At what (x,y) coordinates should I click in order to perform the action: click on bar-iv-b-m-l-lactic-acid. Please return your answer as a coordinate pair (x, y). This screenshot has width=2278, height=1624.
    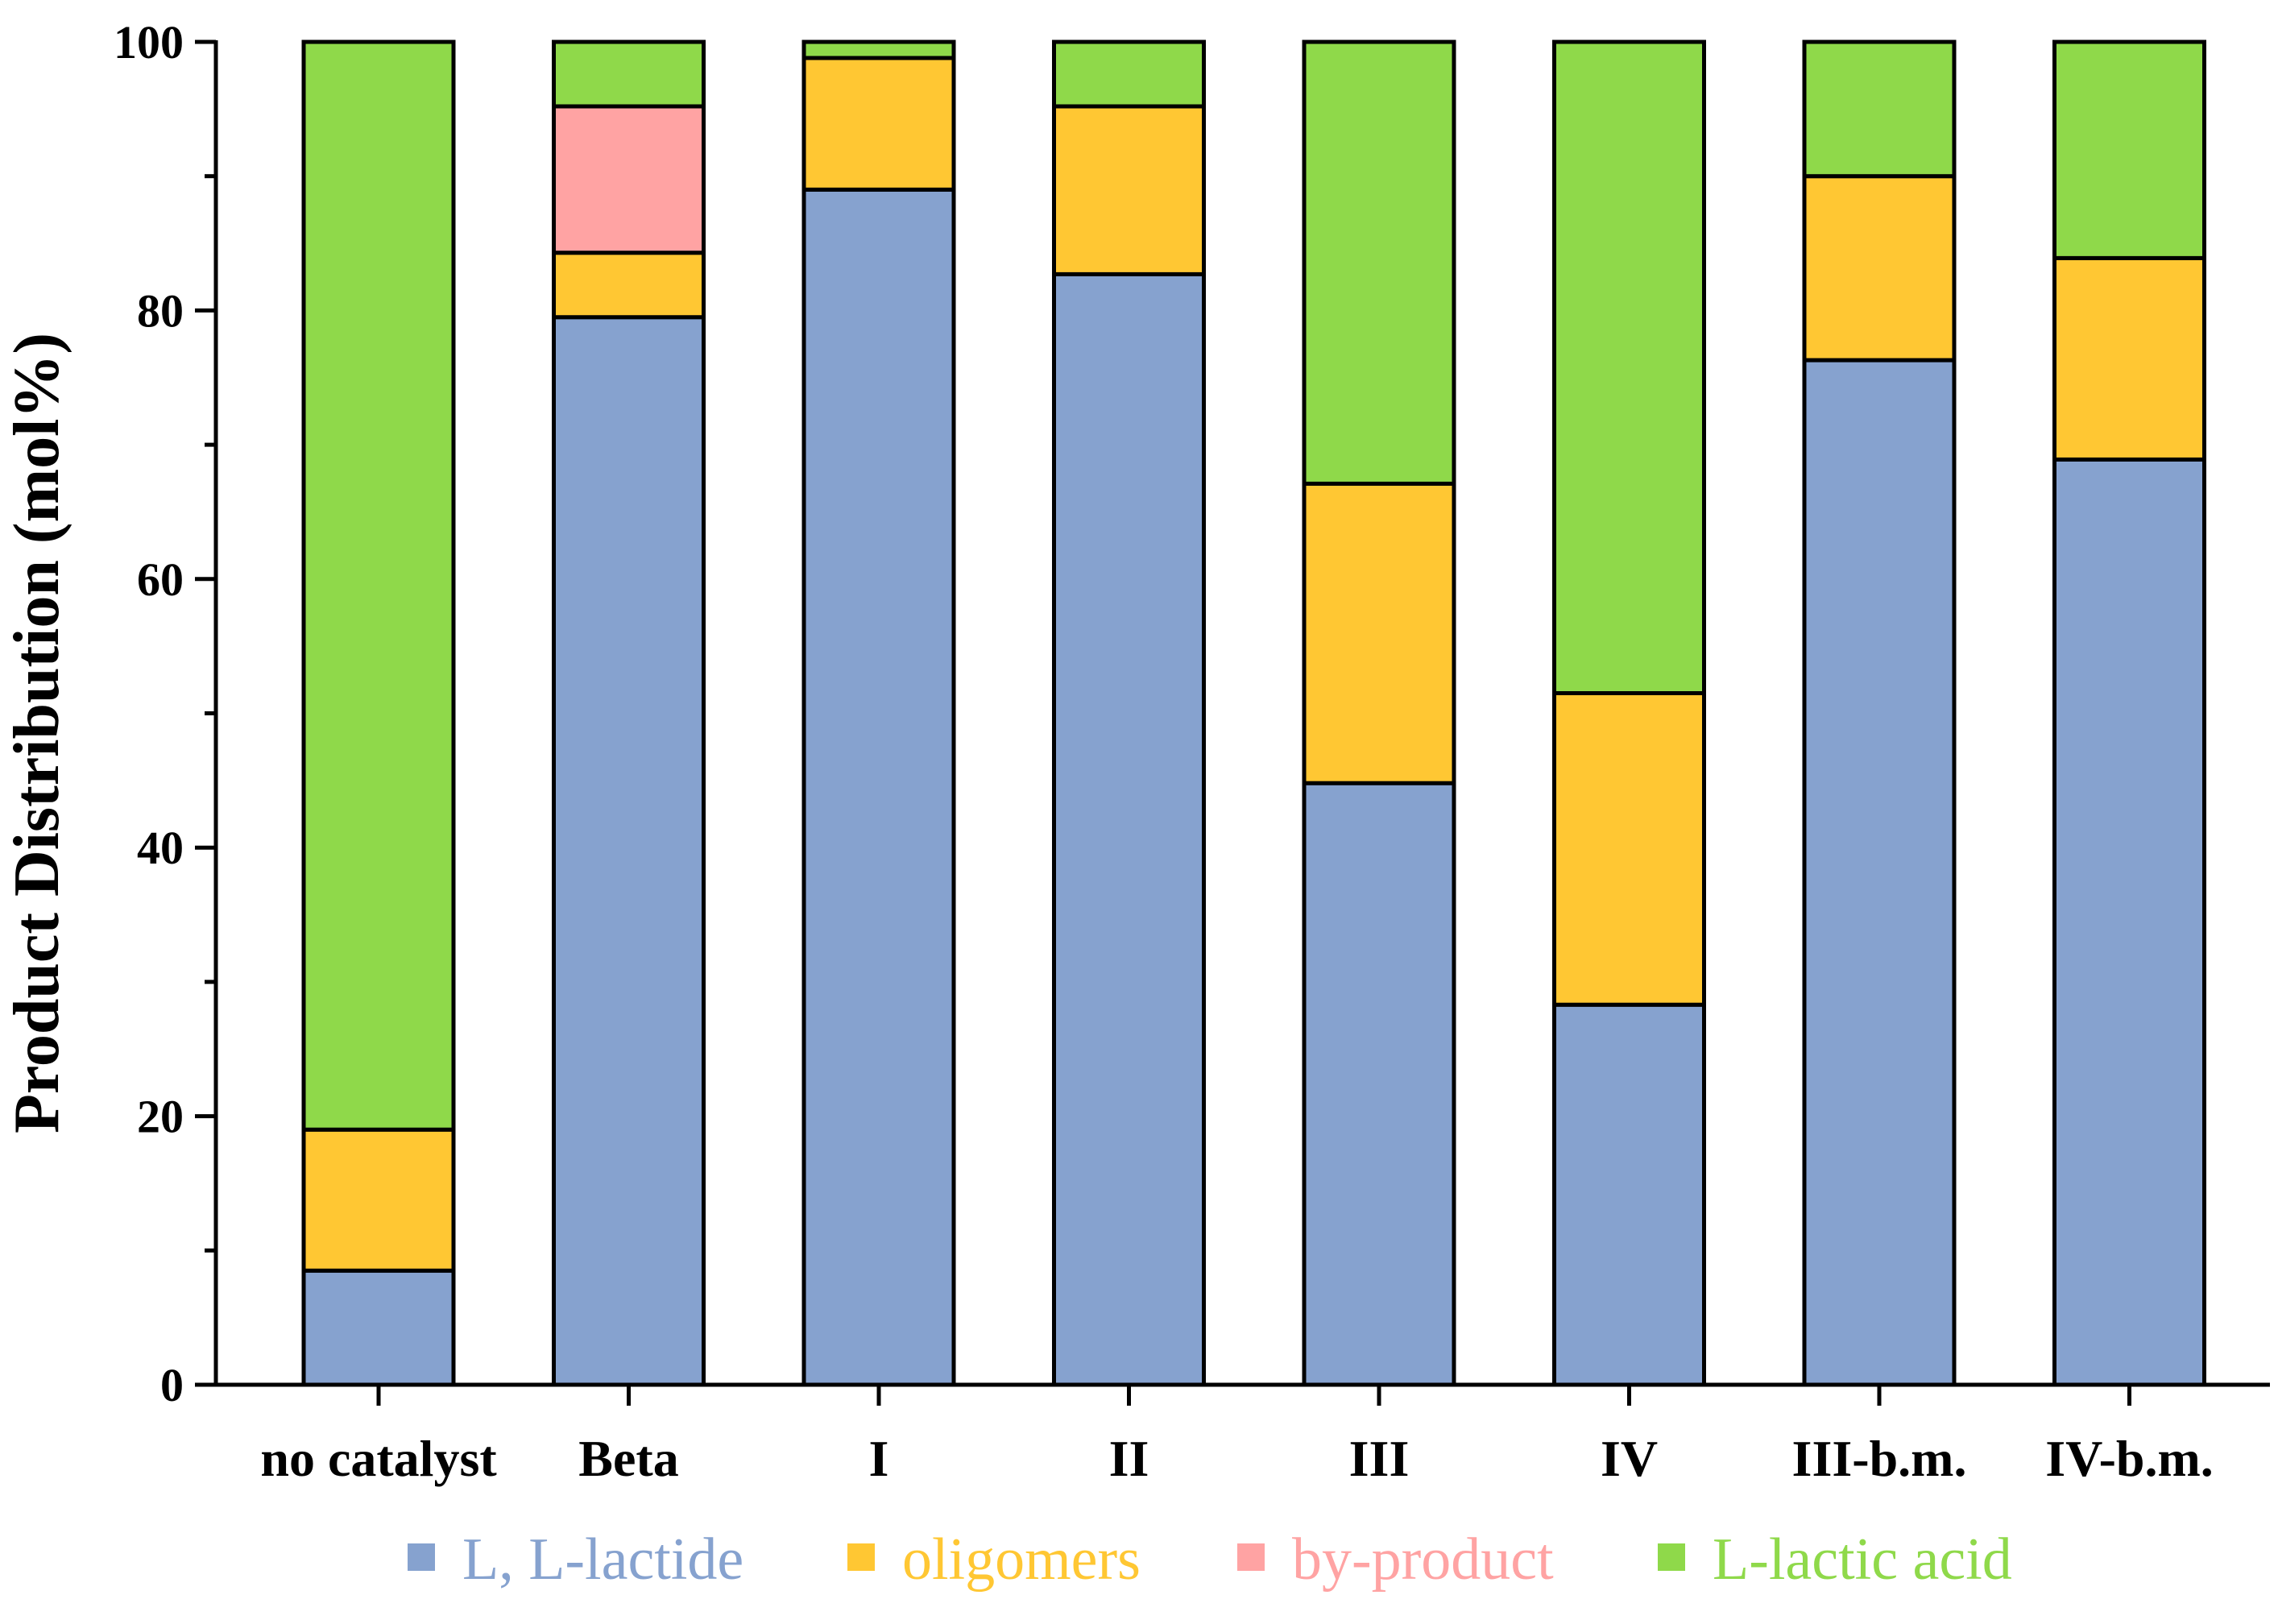
    Looking at the image, I should click on (2129, 150).